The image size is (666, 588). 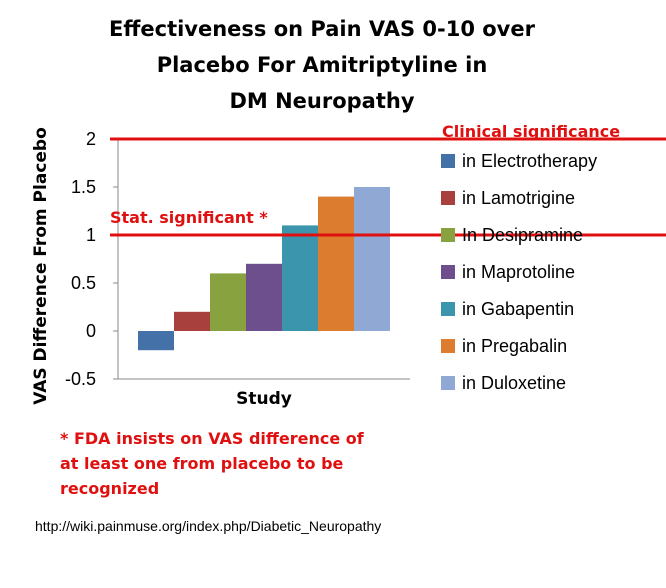 I want to click on bar-lamotrigine, so click(x=192, y=321).